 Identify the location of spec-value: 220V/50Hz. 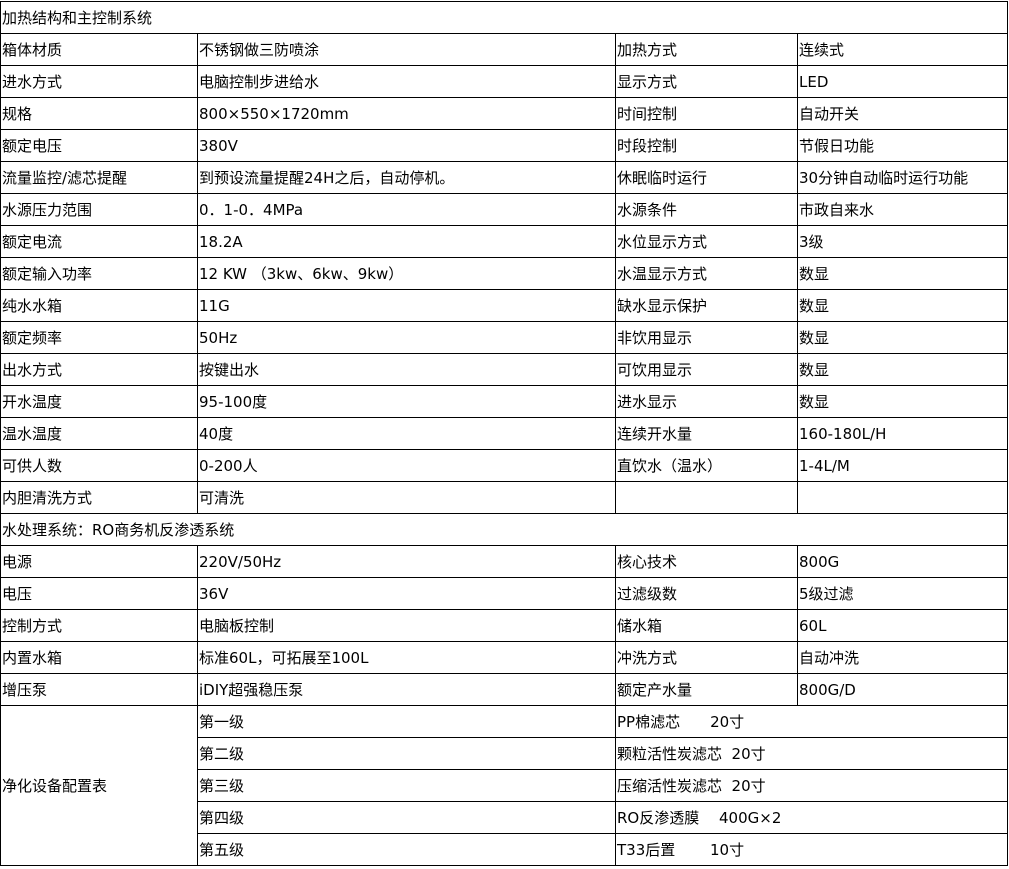
(406, 561).